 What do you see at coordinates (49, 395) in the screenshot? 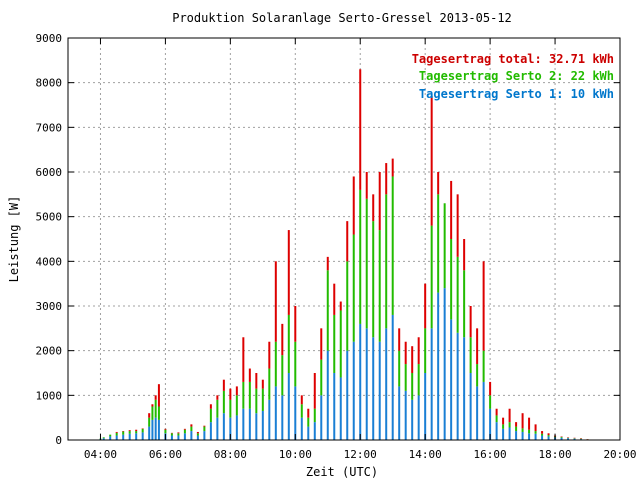
I see `y-tick-label: 1000` at bounding box center [49, 395].